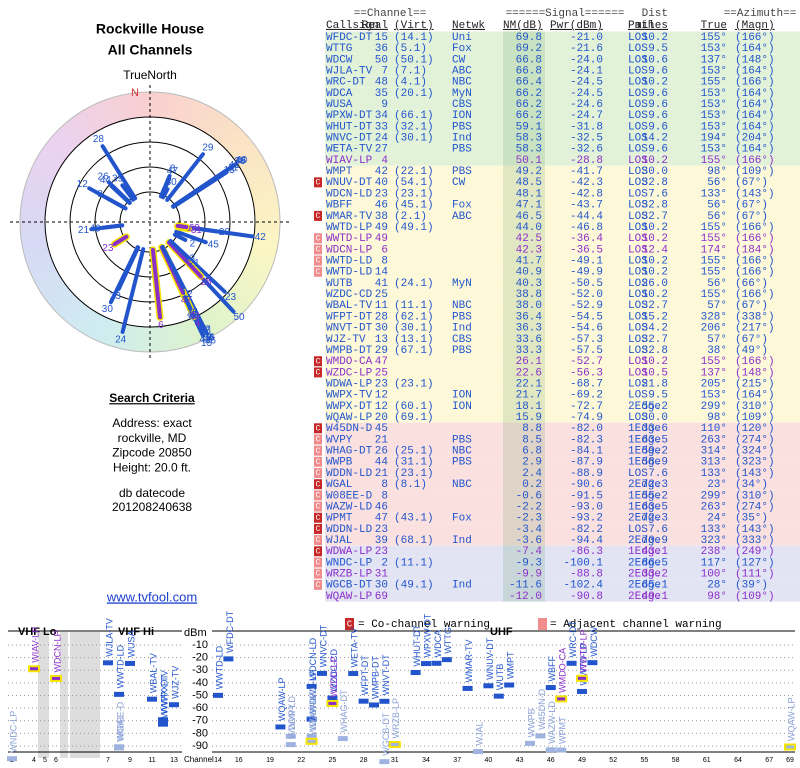 The image size is (800, 768). Describe the element at coordinates (586, 452) in the screenshot. I see `cell: -84.1` at that location.